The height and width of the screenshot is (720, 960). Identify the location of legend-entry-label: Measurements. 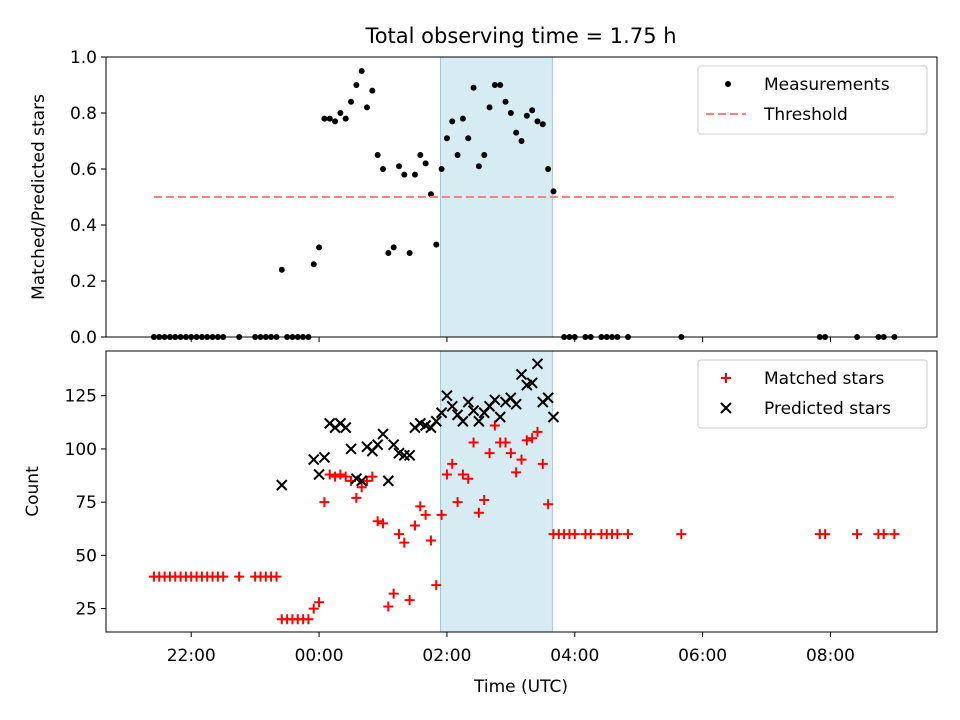
(827, 85).